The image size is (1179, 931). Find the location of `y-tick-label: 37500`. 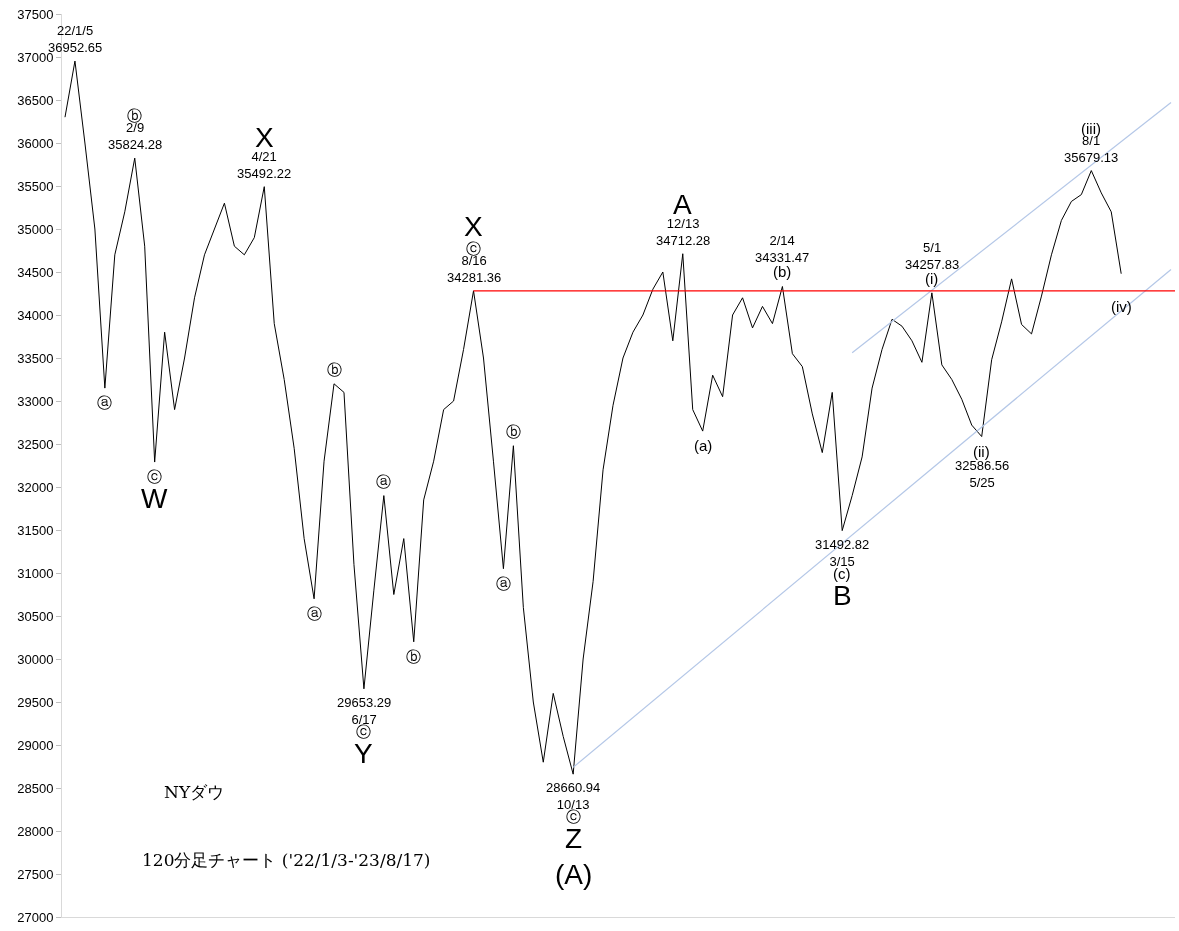

y-tick-label: 37500 is located at coordinates (35, 14).